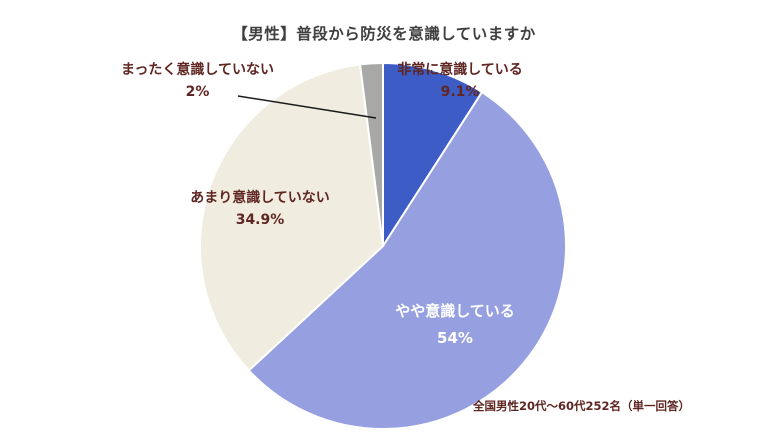 The width and height of the screenshot is (768, 432). I want to click on label-very-conscious-text: 非常に意識している, so click(460, 70).